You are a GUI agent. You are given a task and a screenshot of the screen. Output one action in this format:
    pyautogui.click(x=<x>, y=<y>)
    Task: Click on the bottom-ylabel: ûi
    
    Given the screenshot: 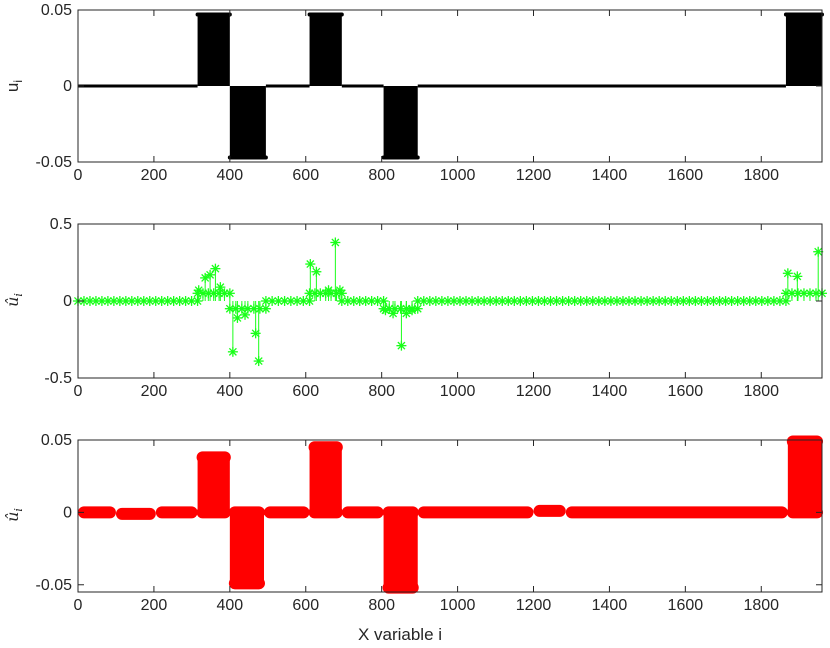 What is the action you would take?
    pyautogui.click(x=14, y=515)
    